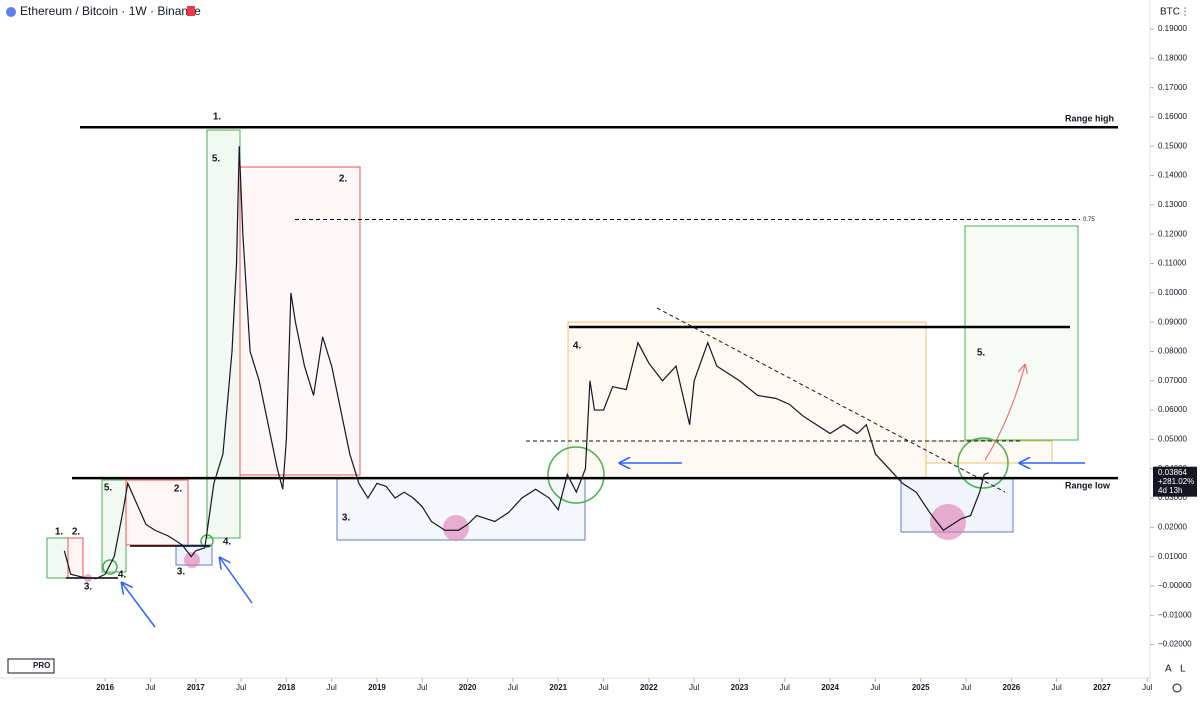 The height and width of the screenshot is (701, 1200). I want to click on price-badge-change: +281.02%, so click(1176, 481).